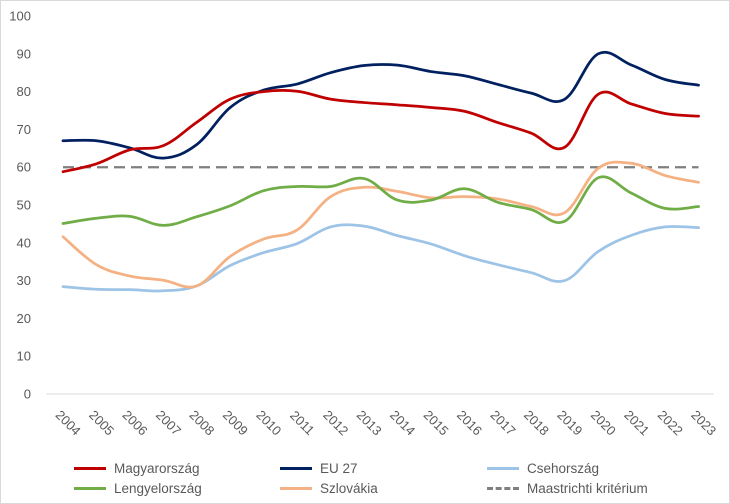 This screenshot has width=730, height=504. Describe the element at coordinates (24, 242) in the screenshot. I see `y-tick-label: 40` at that location.